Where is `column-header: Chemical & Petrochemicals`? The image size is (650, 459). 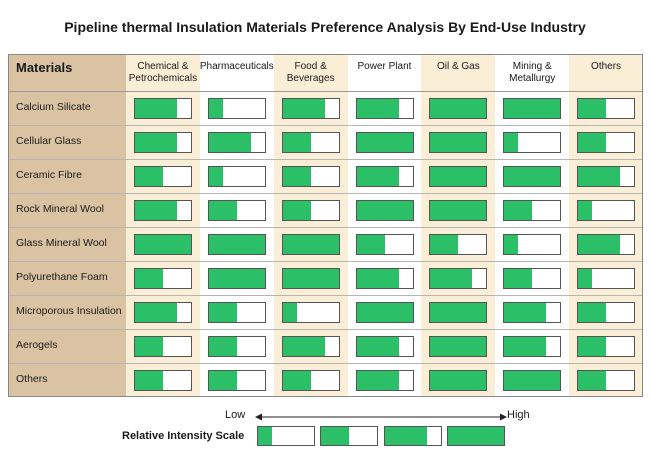
column-header: Chemical & Petrochemicals is located at coordinates (163, 72).